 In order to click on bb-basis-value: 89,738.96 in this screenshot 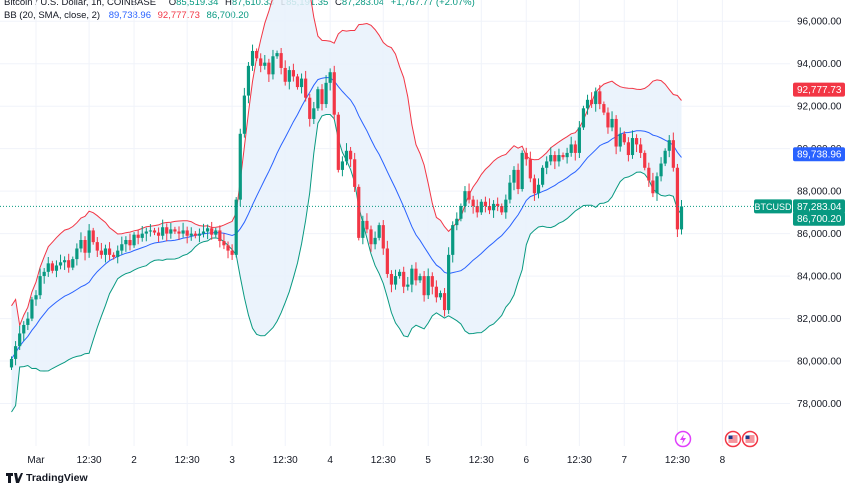, I will do `click(129, 15)`.